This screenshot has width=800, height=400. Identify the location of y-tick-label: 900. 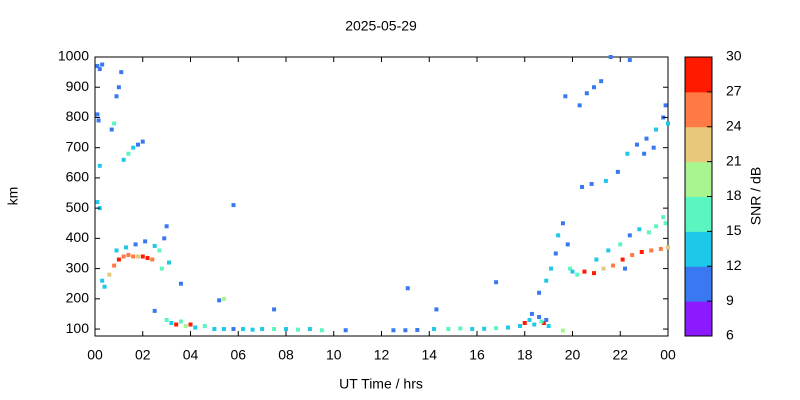
(78, 86).